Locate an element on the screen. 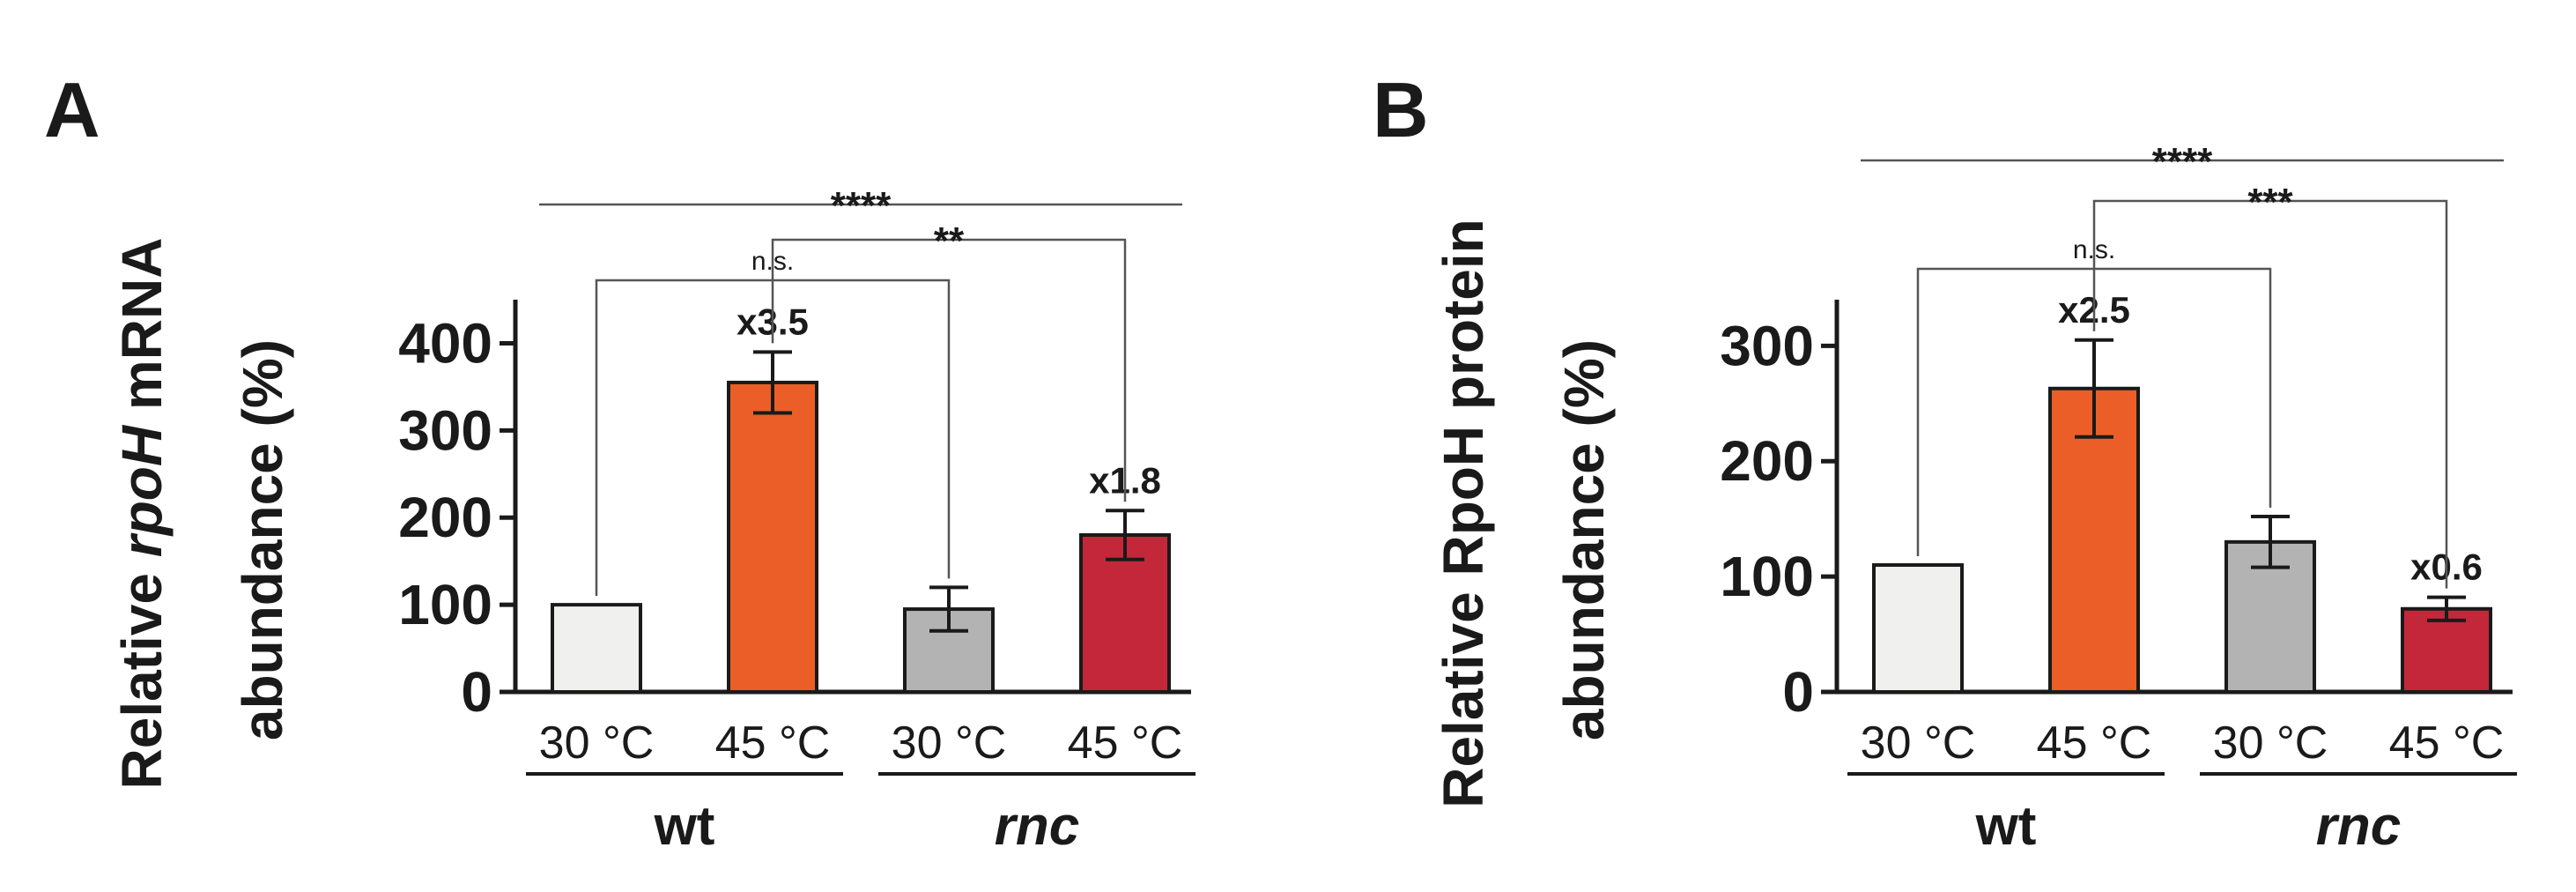  significance-label: *** is located at coordinates (2270, 202).